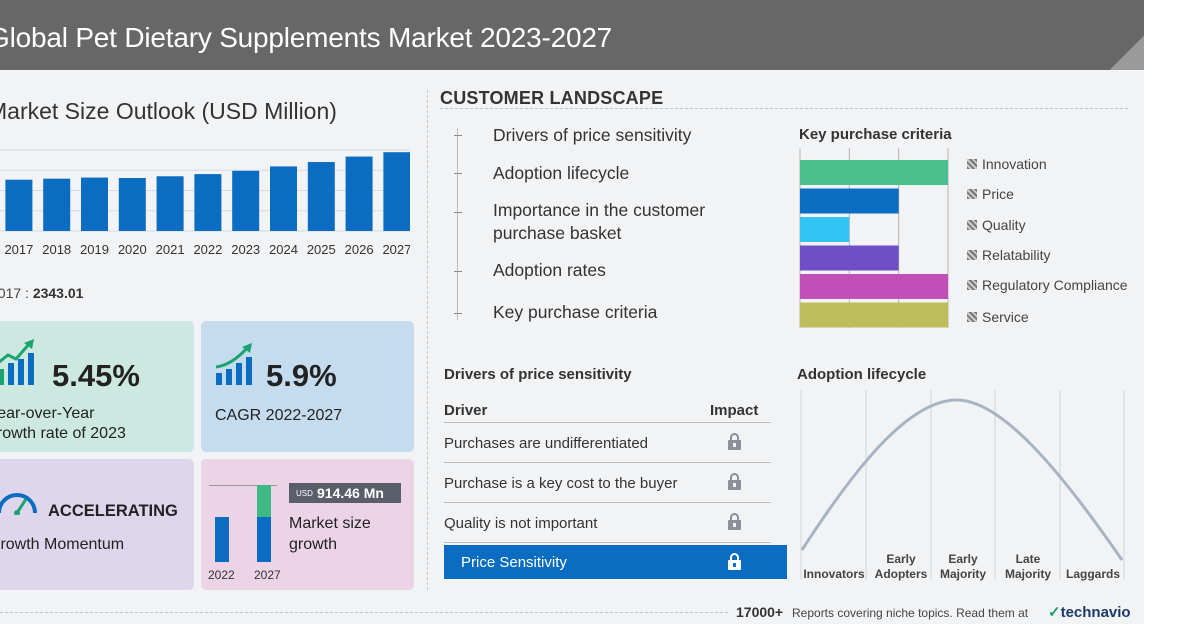 This screenshot has height=624, width=1189. Describe the element at coordinates (862, 374) in the screenshot. I see `adoption-title: Adoption lifecycle` at that location.